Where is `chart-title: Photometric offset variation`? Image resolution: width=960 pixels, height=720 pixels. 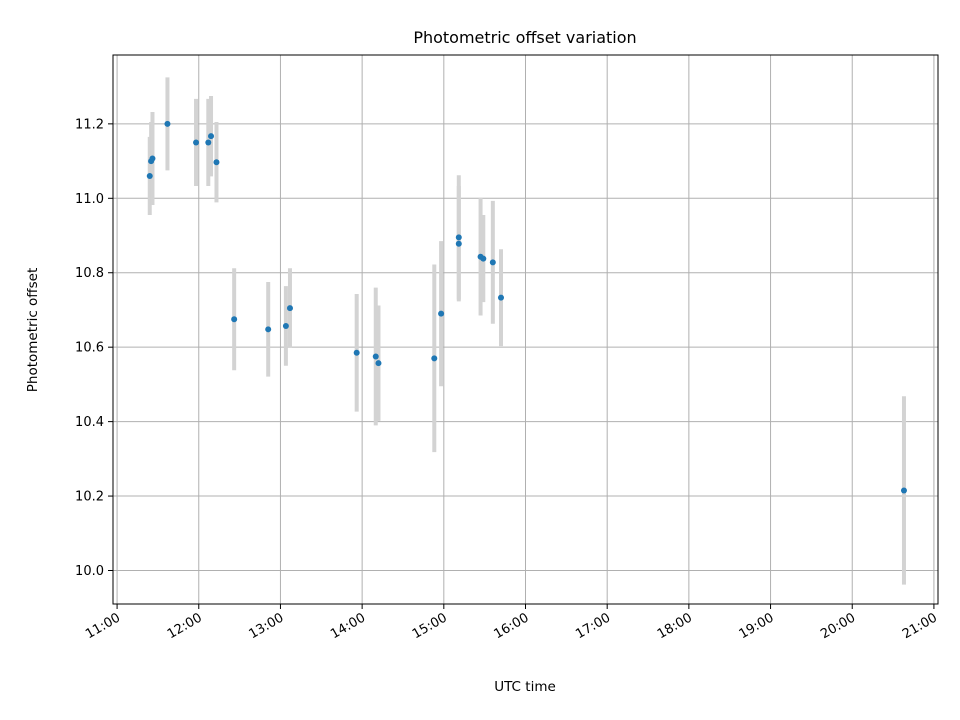 chart-title: Photometric offset variation is located at coordinates (524, 37).